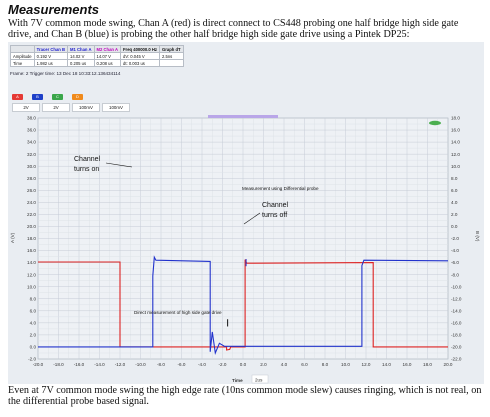  Describe the element at coordinates (454, 202) in the screenshot. I see `right-tick-label: 4.0` at that location.